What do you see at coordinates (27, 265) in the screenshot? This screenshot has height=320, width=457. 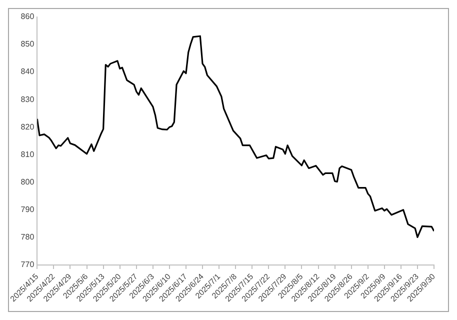 I see `y-tick-label: 770` at bounding box center [27, 265].